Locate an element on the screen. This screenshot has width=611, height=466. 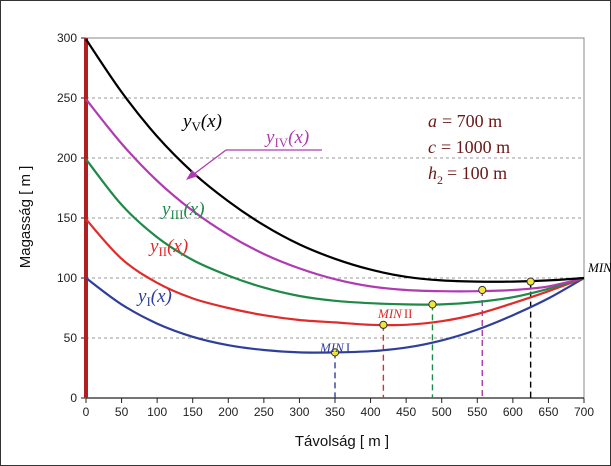
y-tick-label-6: 300 is located at coordinates (67, 38).